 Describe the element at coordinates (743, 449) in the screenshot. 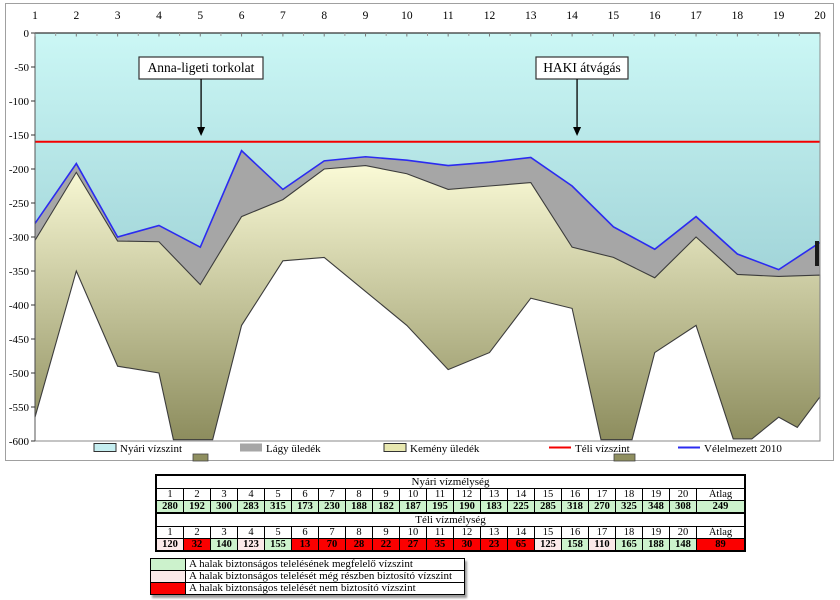

I see `legend-label: Vélelmezett 2010` at that location.